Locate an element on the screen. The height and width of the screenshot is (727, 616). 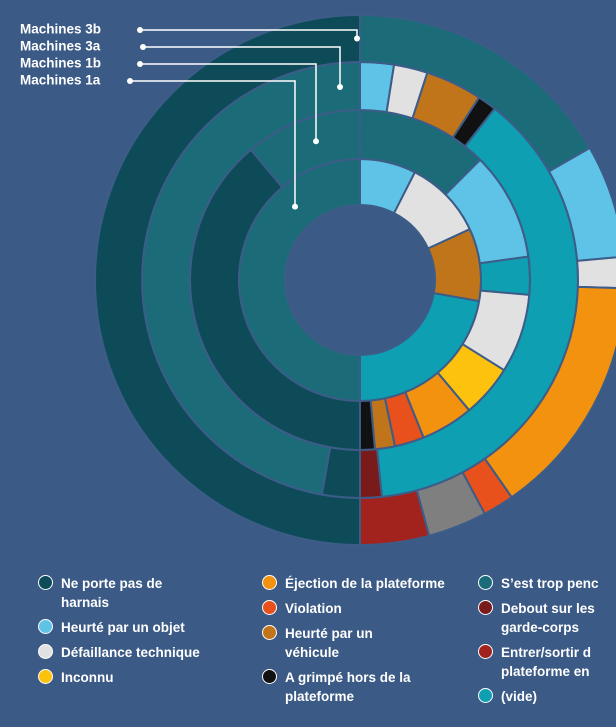
legend-item: Debout sur les garde-corps is located at coordinates (547, 618).